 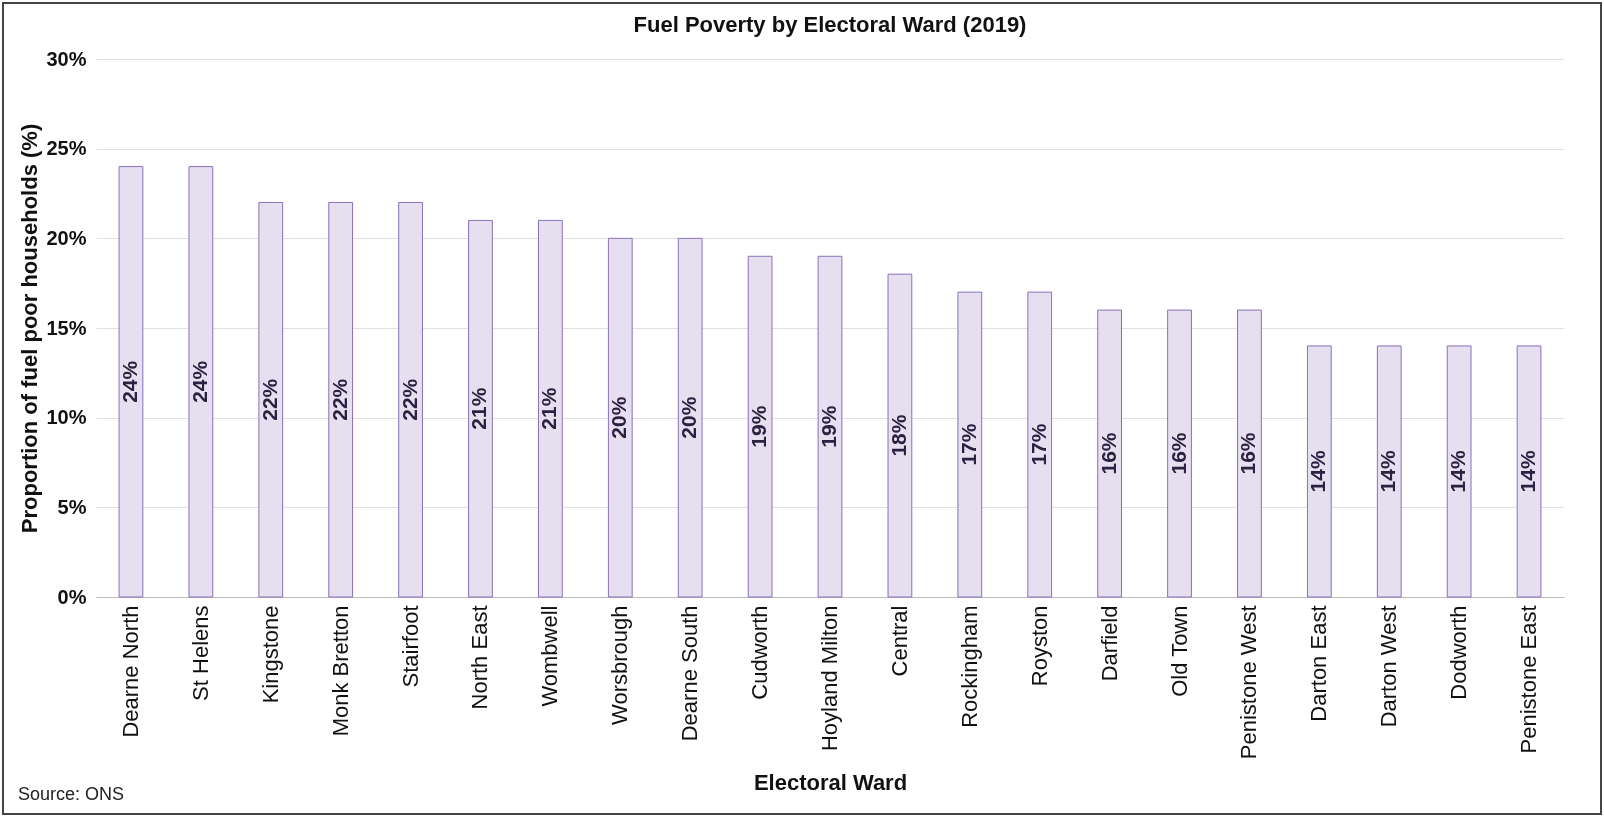 What do you see at coordinates (1389, 666) in the screenshot?
I see `x-tick-label: Darton West` at bounding box center [1389, 666].